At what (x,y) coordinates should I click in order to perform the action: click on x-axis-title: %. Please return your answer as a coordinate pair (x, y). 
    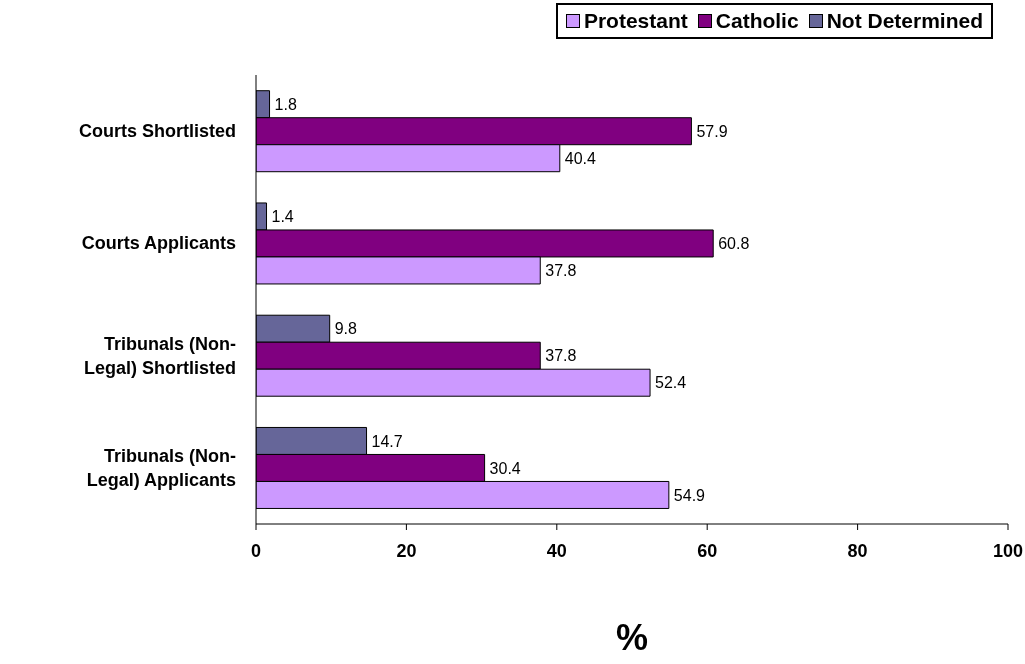
    Looking at the image, I should click on (632, 637).